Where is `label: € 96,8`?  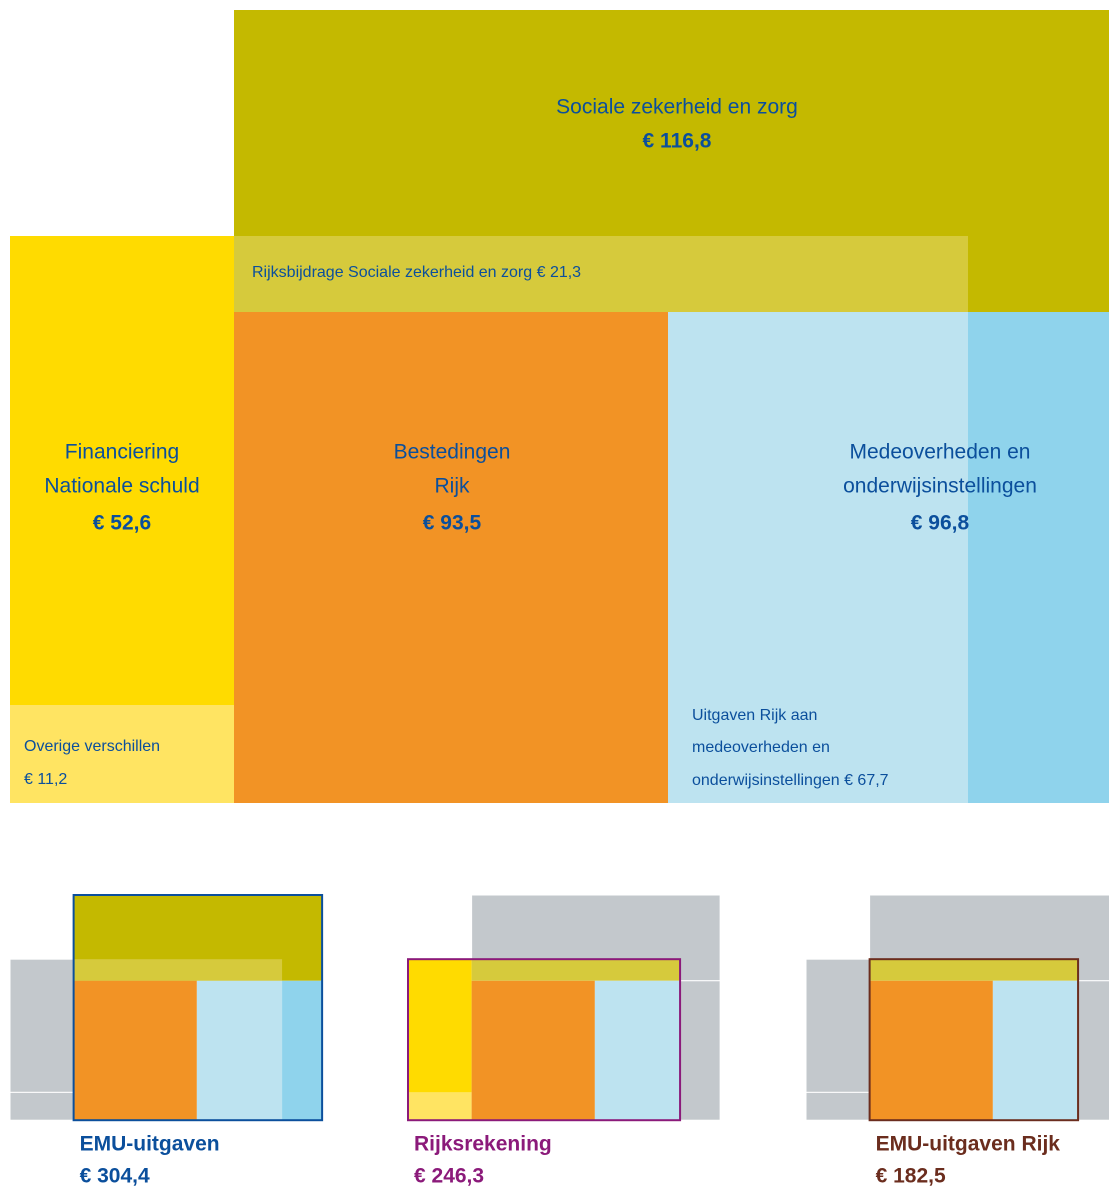 label: € 96,8 is located at coordinates (940, 523).